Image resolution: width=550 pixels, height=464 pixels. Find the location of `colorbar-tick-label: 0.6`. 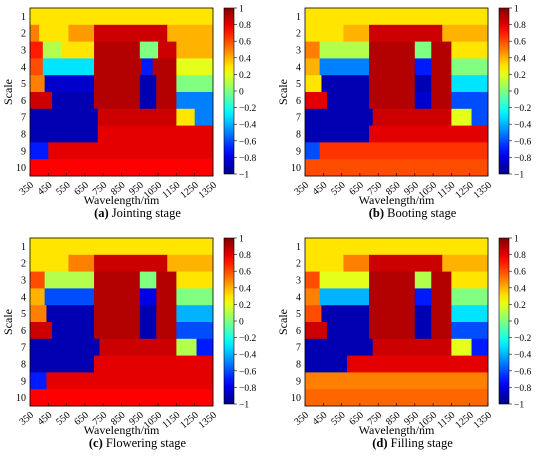

colorbar-tick-label: 0.6 is located at coordinates (520, 43).